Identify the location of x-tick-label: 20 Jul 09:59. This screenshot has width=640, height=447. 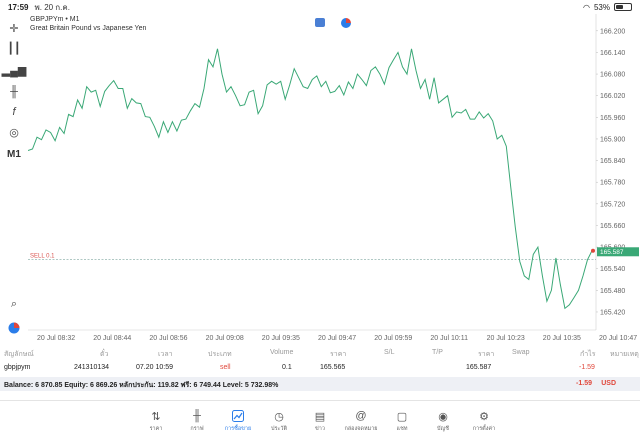
(393, 338).